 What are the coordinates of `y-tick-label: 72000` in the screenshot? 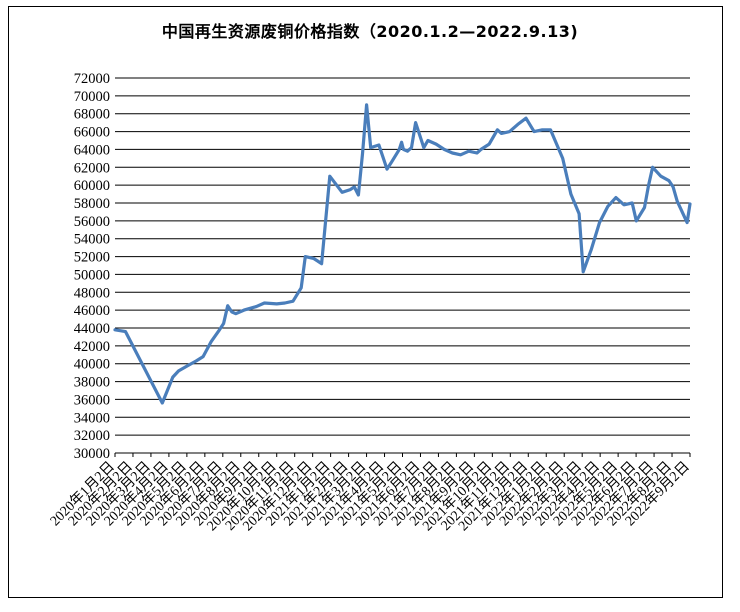 It's located at (92, 79).